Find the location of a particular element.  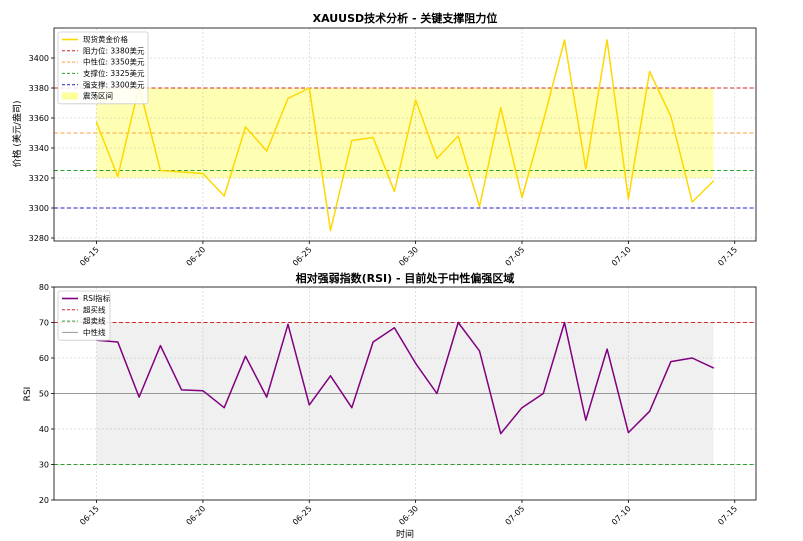

y-tick-label: 80 is located at coordinates (44, 287).